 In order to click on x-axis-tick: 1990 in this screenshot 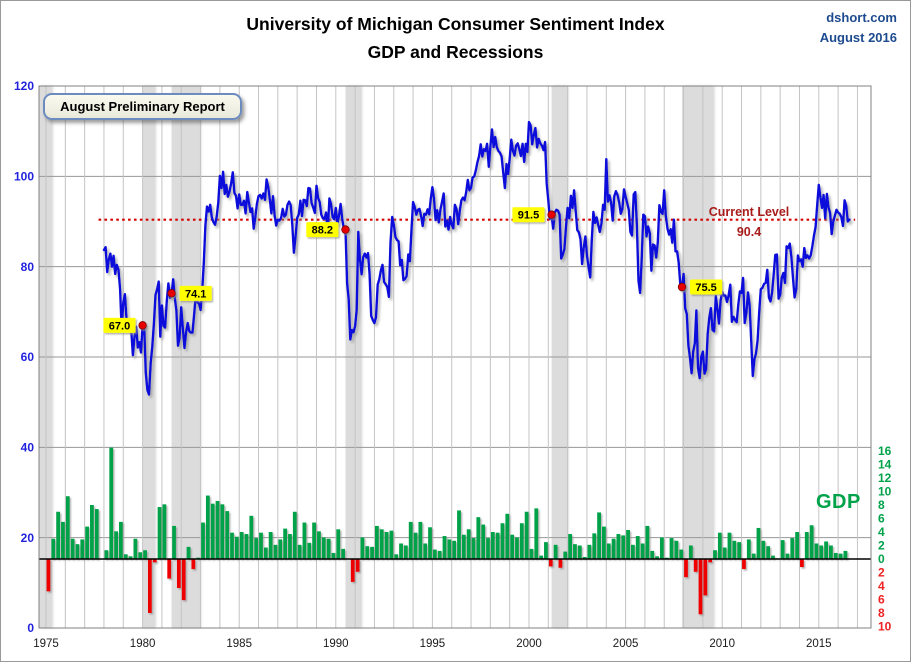, I will do `click(336, 644)`.